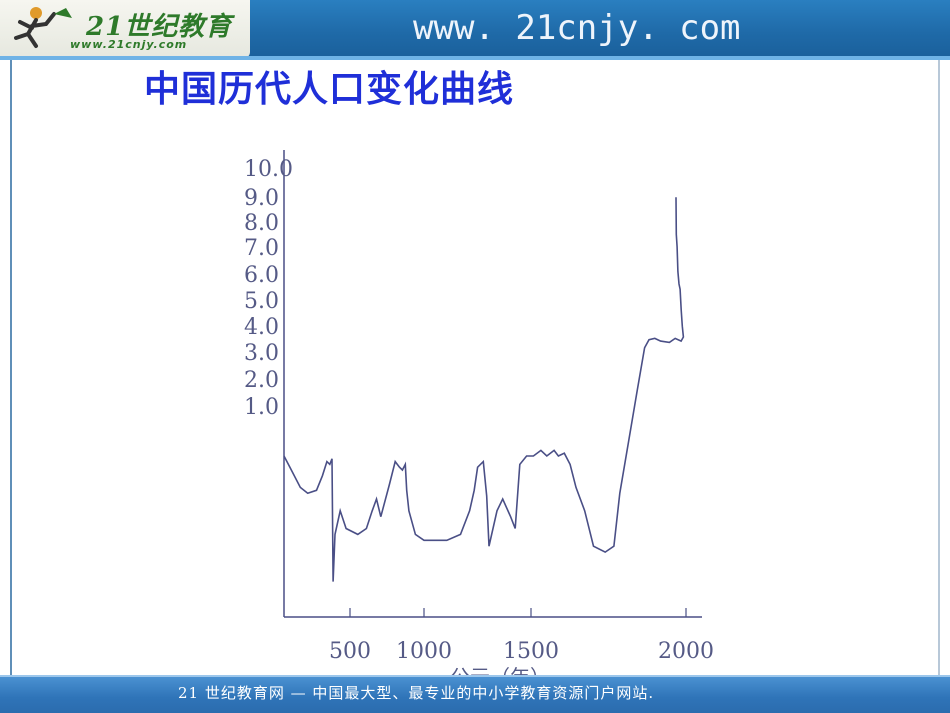  What do you see at coordinates (261, 407) in the screenshot?
I see `y-tick-label: 1.0` at bounding box center [261, 407].